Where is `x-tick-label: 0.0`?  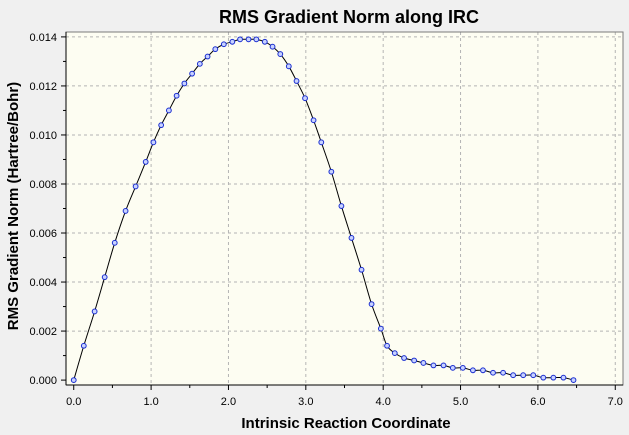 x-tick-label: 0.0 is located at coordinates (73, 402).